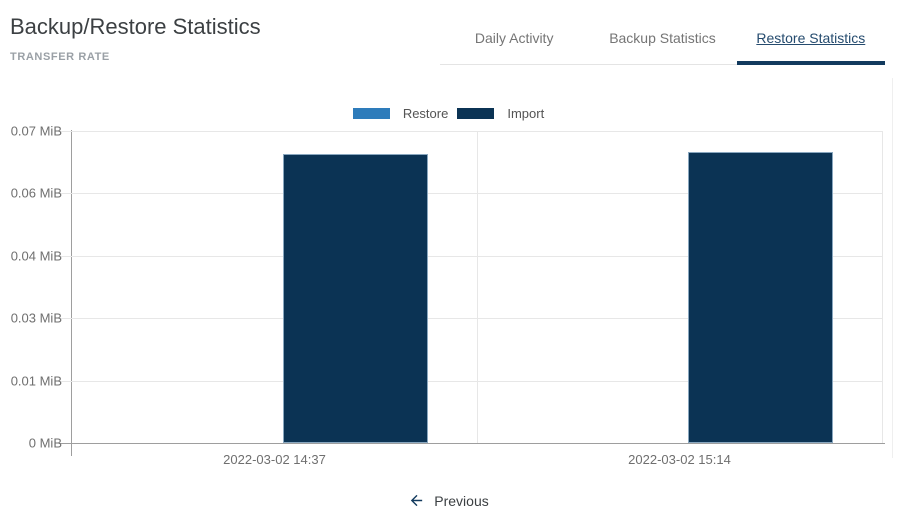  I want to click on tab-daily-activity: Daily Activity, so click(514, 32).